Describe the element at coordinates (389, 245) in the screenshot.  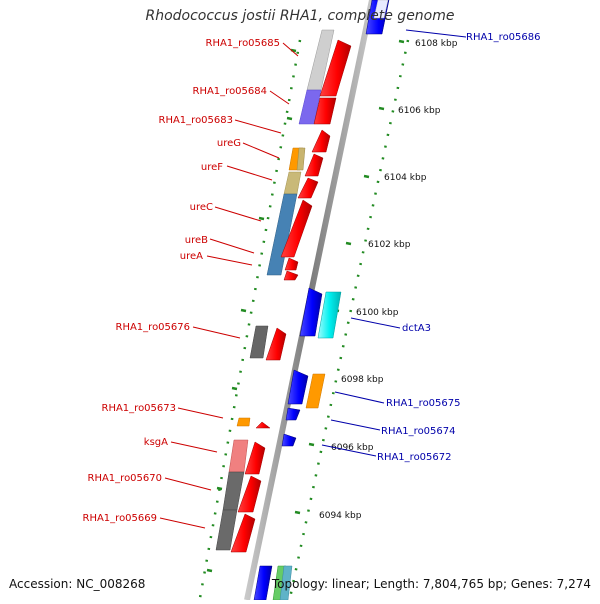
I see `axis-tick-label: 6102 kbp` at that location.